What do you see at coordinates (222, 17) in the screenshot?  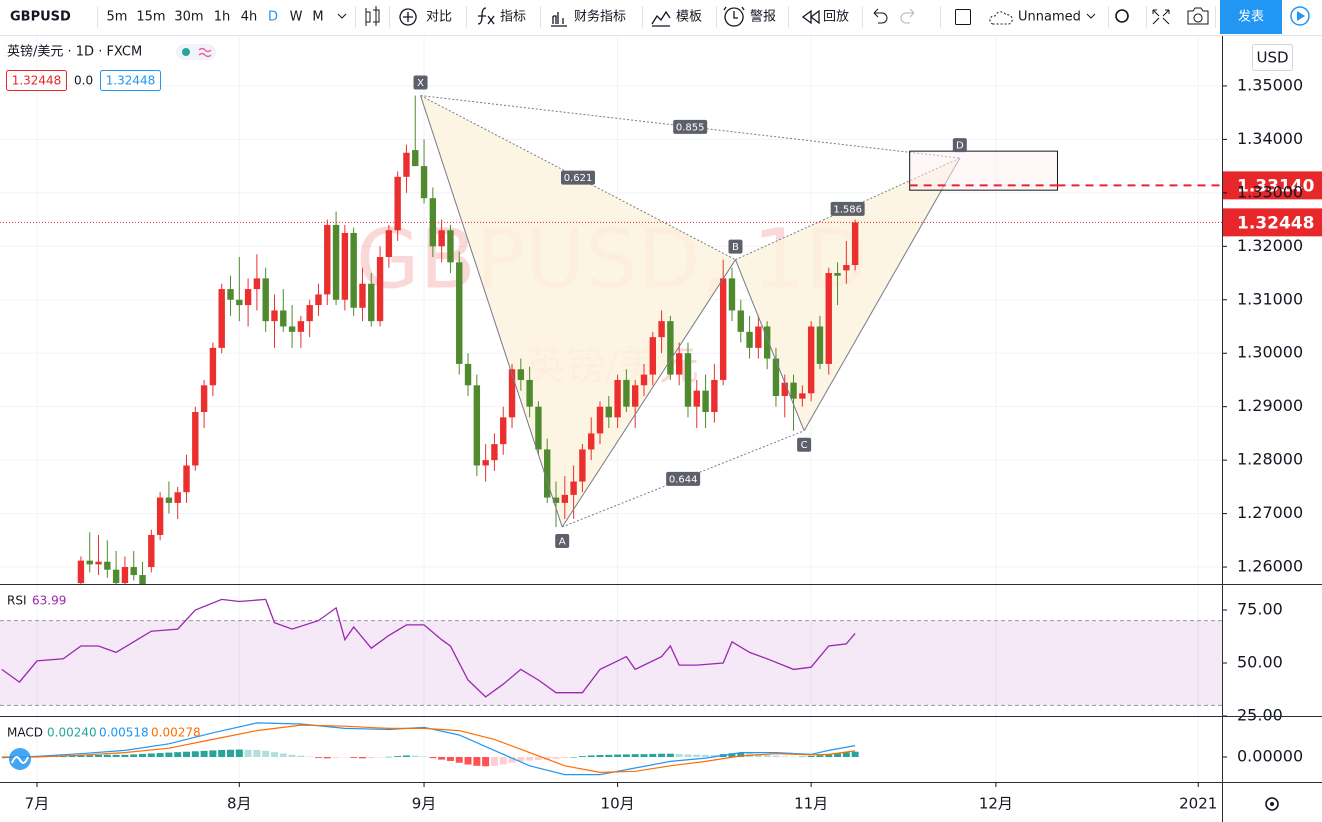 I see `interval-button: 1h` at bounding box center [222, 17].